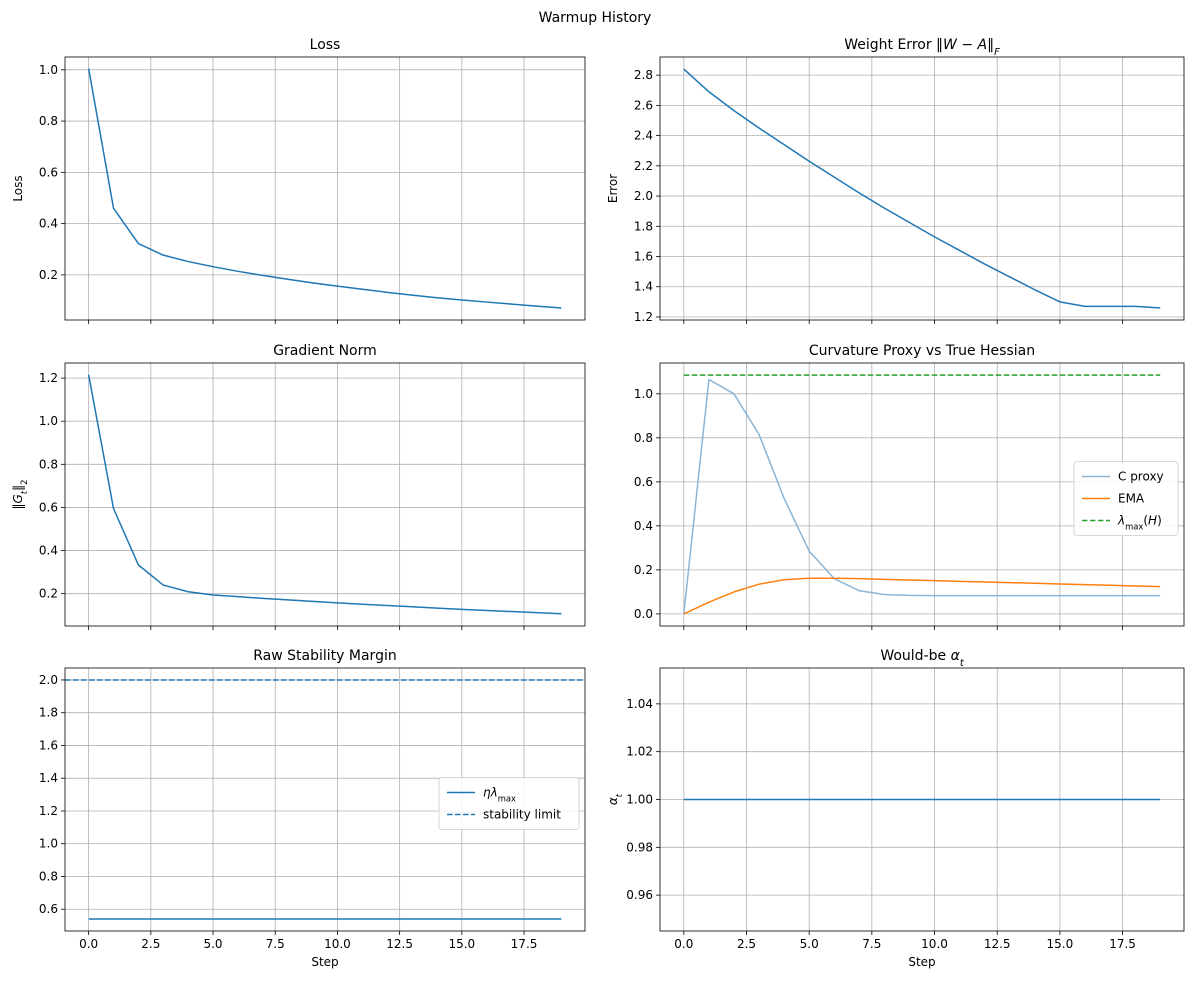  I want to click on legend: ηλmax stability limit, so click(509, 803).